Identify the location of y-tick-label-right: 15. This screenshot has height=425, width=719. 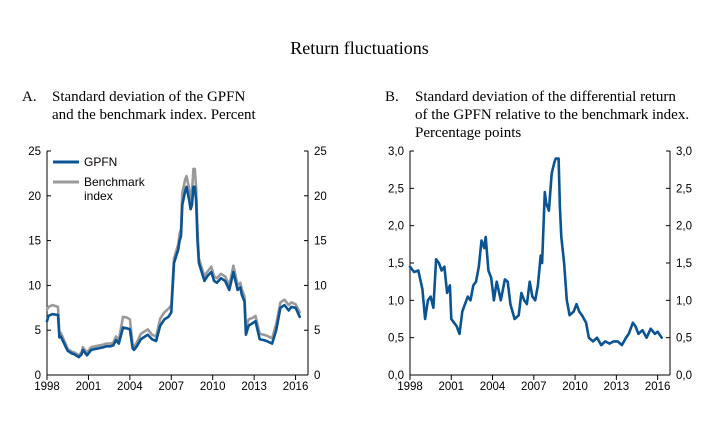
(320, 242).